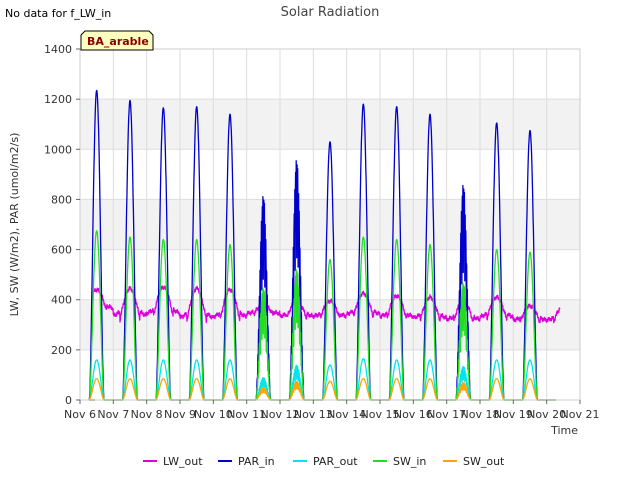 The image size is (640, 480). I want to click on x-tick-label: Nov 19, so click(513, 414).